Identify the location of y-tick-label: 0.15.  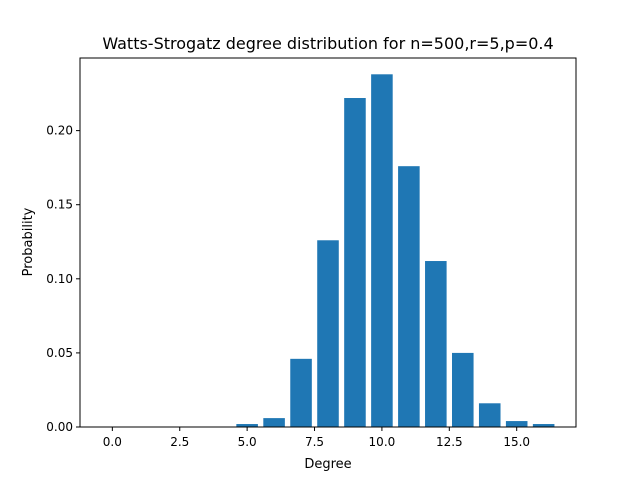
(59, 205).